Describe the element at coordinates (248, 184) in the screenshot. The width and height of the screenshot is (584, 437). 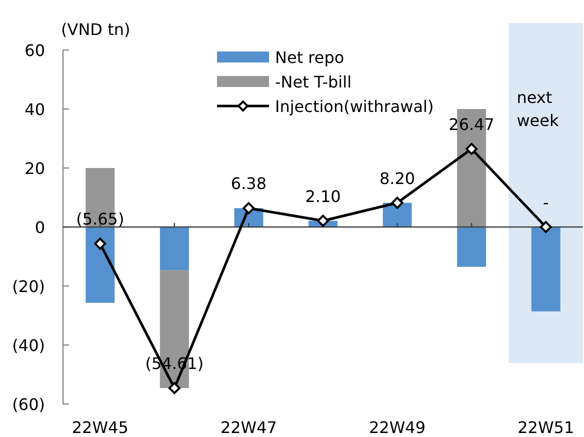
I see `data-label: 6.38` at that location.